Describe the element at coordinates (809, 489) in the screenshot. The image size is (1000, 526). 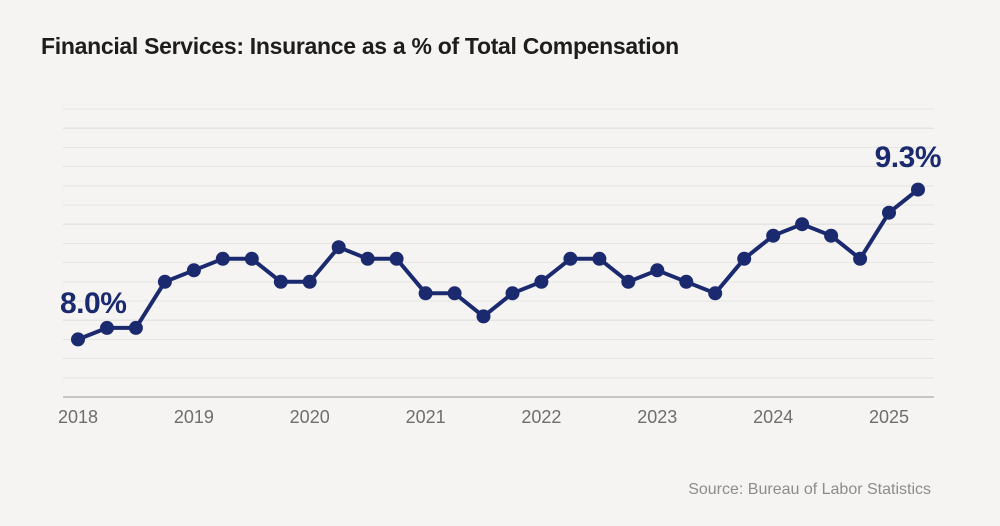
I see `source-attribution: Source: Bureau of Labor Statistics` at that location.